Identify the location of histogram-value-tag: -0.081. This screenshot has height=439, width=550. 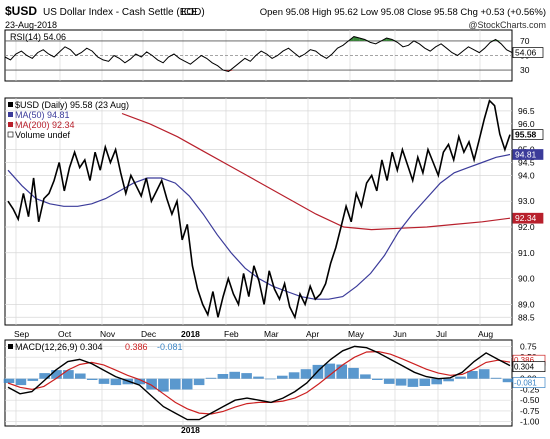
(525, 383).